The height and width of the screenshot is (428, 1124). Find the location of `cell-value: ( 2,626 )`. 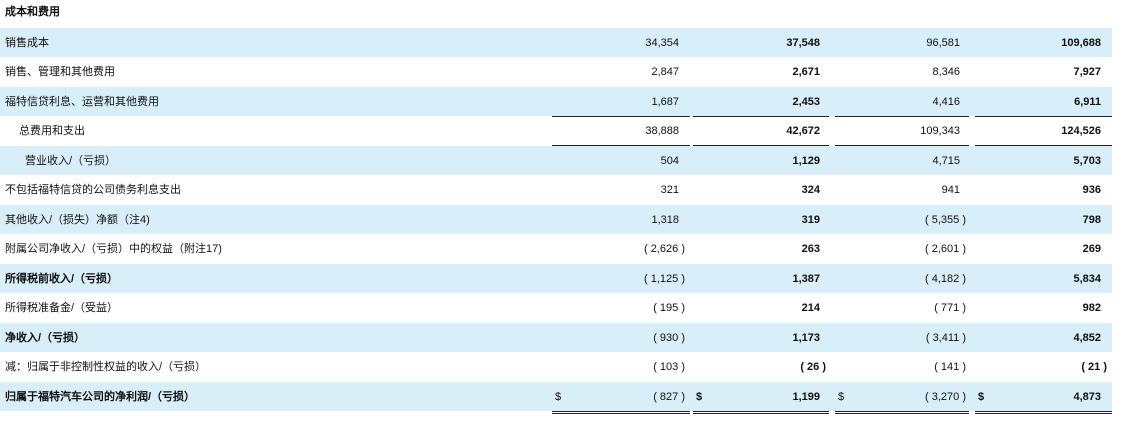

cell-value: ( 2,626 ) is located at coordinates (664, 249).